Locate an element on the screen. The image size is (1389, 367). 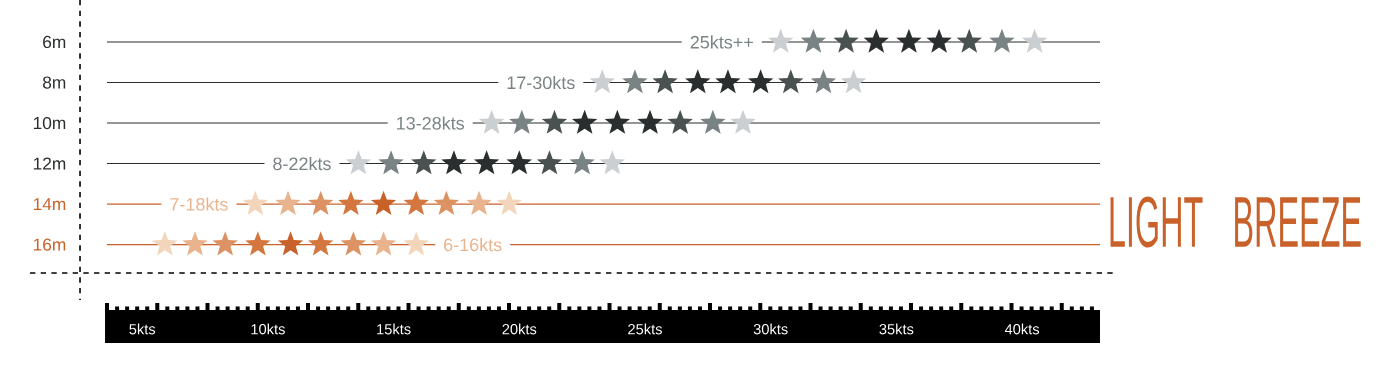
x-tick-label: 15kts is located at coordinates (394, 329).